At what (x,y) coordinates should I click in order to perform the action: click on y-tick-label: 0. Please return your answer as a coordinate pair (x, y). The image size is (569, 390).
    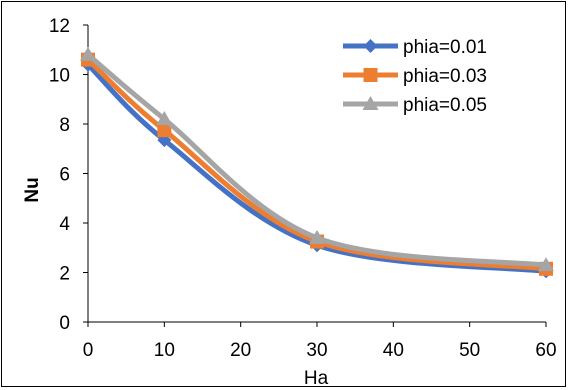
    Looking at the image, I should click on (64, 323).